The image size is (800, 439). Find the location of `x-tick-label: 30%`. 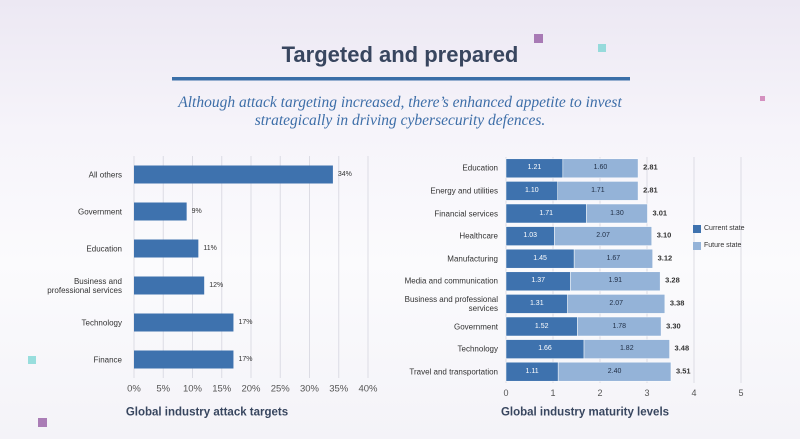

x-tick-label: 30% is located at coordinates (309, 389).